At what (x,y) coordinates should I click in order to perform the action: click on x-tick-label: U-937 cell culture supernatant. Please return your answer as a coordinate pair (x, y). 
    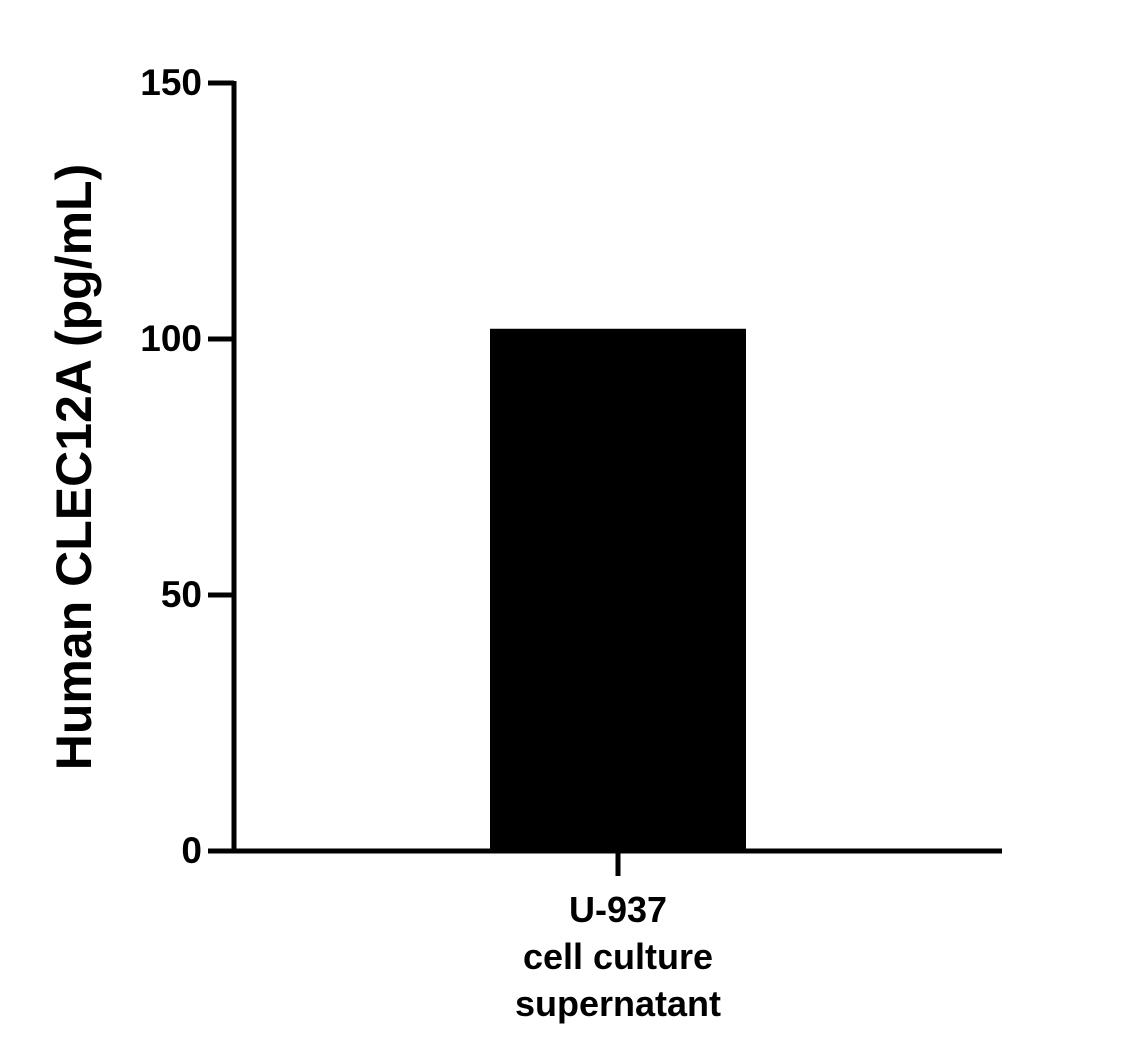
    Looking at the image, I should click on (618, 956).